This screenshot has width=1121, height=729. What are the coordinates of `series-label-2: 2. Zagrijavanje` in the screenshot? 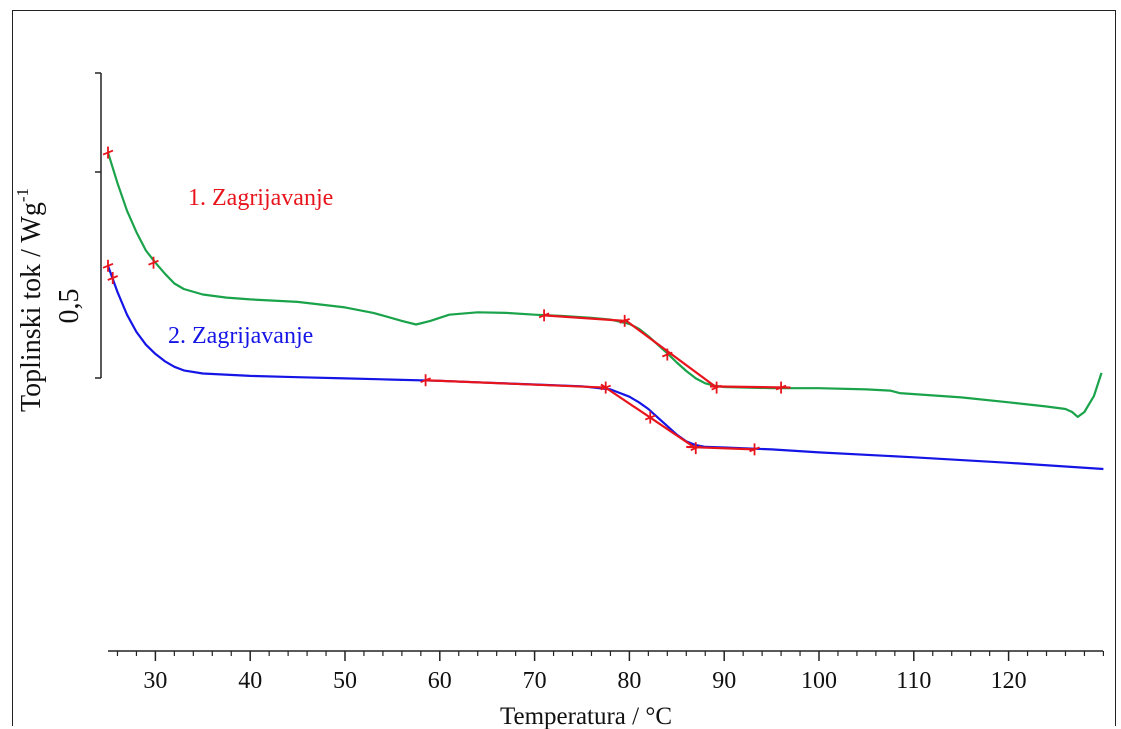 It's located at (240, 336).